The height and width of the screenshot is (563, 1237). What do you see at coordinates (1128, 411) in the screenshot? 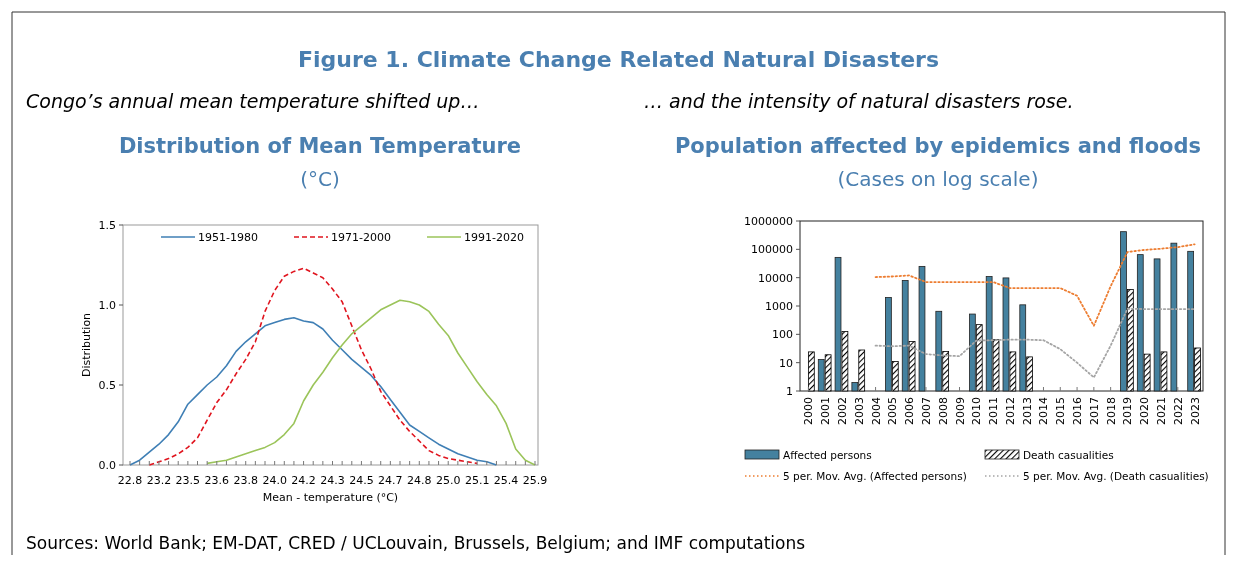
I see `x-tick-label: 2019` at bounding box center [1128, 411].